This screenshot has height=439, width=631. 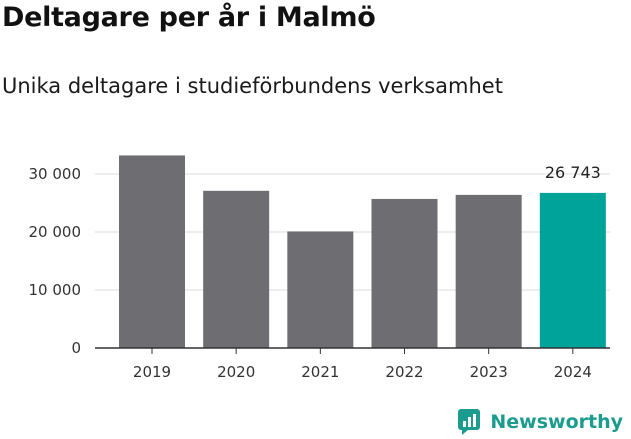 What do you see at coordinates (556, 422) in the screenshot?
I see `brand-name: Newsworthy` at bounding box center [556, 422].